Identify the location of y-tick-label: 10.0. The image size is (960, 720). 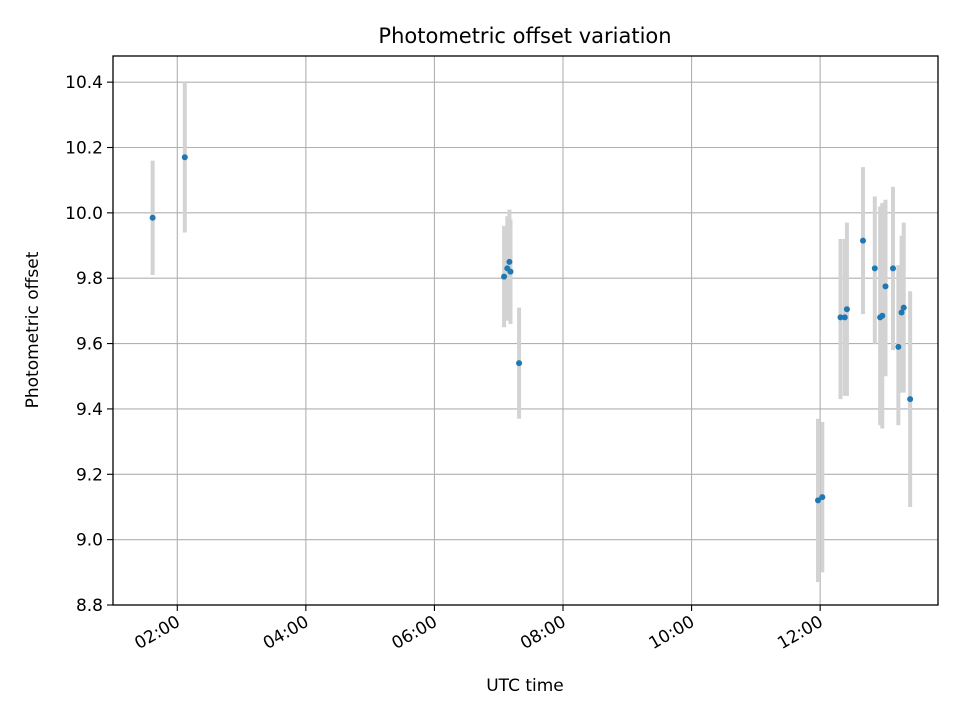
(84, 214).